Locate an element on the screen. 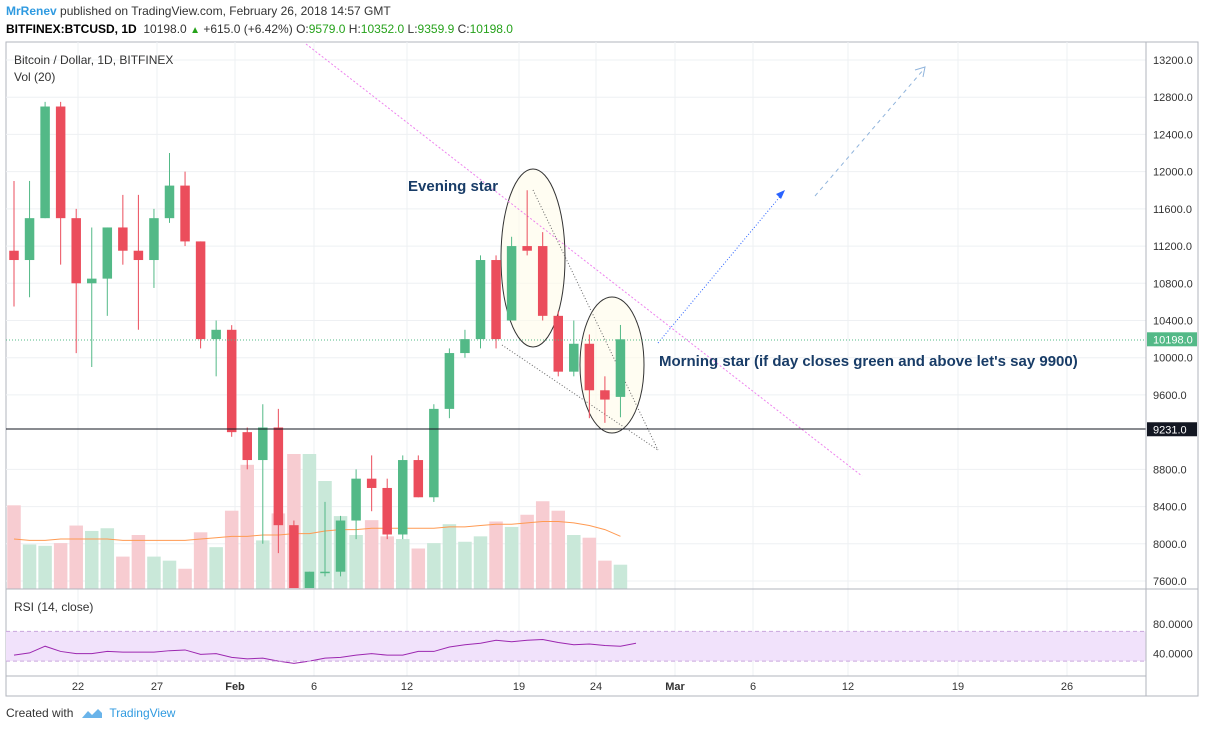 The width and height of the screenshot is (1205, 731). rsi-label: RSI (14, close) is located at coordinates (53, 607).